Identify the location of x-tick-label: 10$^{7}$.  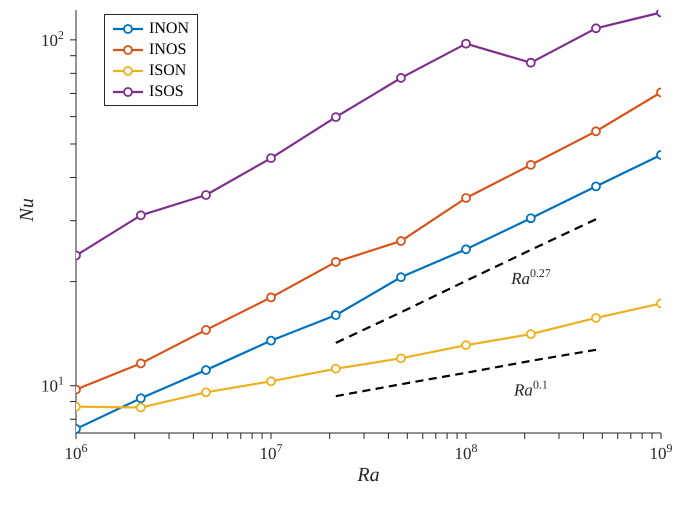
(271, 452).